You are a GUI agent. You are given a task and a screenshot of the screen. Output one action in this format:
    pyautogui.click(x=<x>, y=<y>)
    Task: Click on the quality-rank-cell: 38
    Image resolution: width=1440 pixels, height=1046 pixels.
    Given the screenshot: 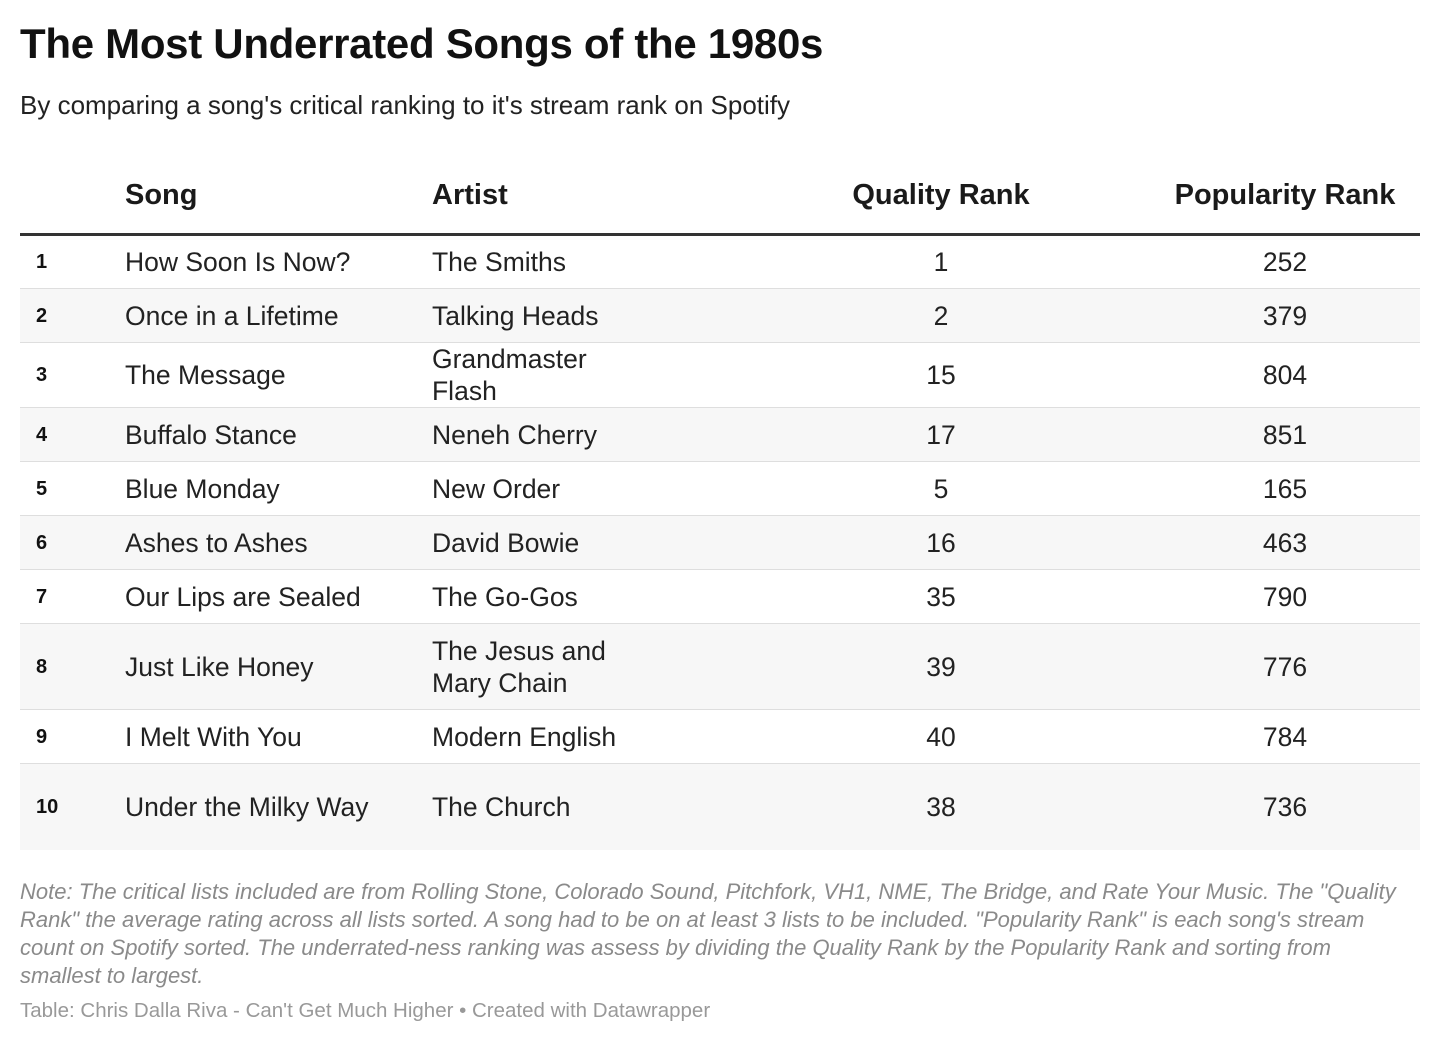 What is the action you would take?
    pyautogui.click(x=941, y=806)
    